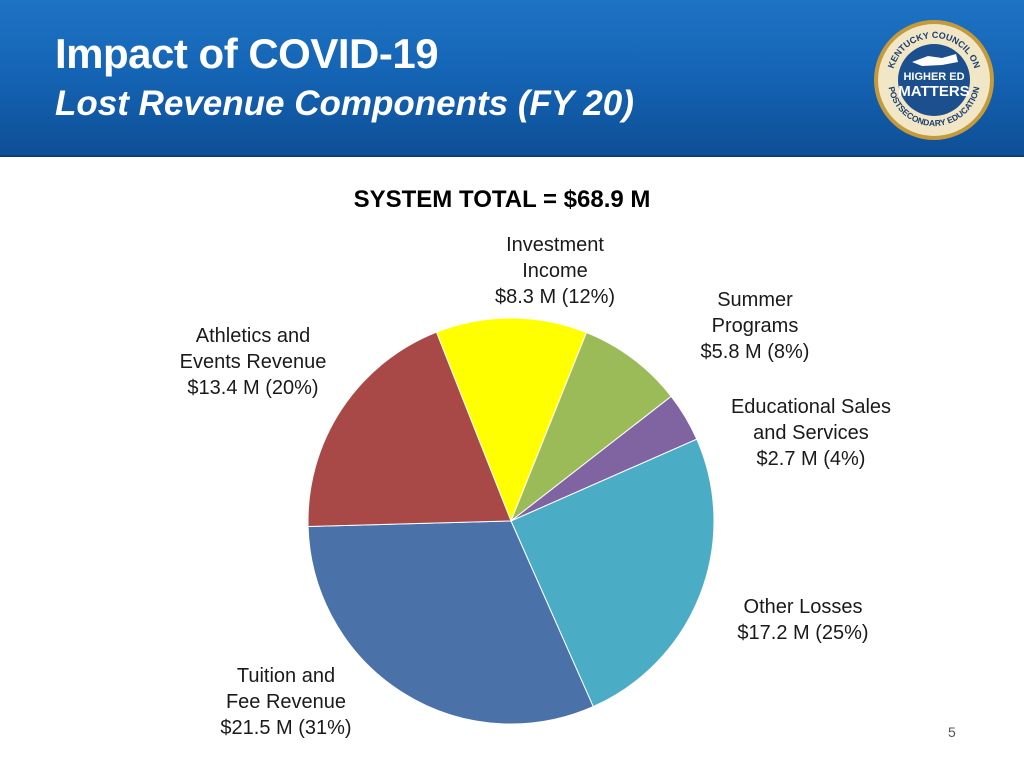  Describe the element at coordinates (502, 199) in the screenshot. I see `chart-title: SYSTEM TOTAL = $68.9 M` at that location.